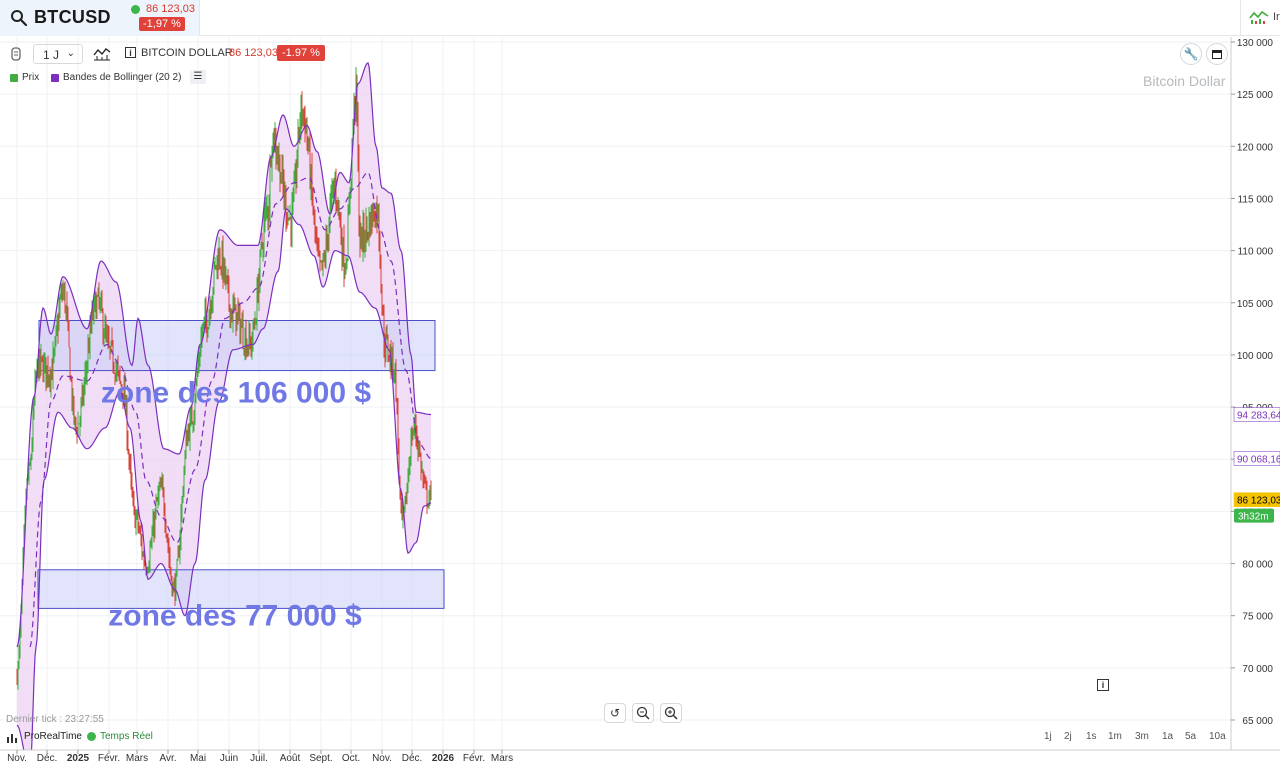  I want to click on timeframe-select: 1 J ⌄, so click(58, 54).